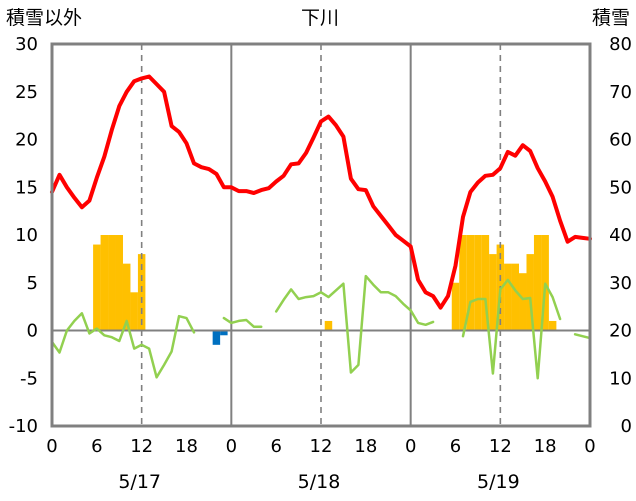 The height and width of the screenshot is (501, 636). Describe the element at coordinates (498, 482) in the screenshot. I see `date-label: 5/19` at that location.